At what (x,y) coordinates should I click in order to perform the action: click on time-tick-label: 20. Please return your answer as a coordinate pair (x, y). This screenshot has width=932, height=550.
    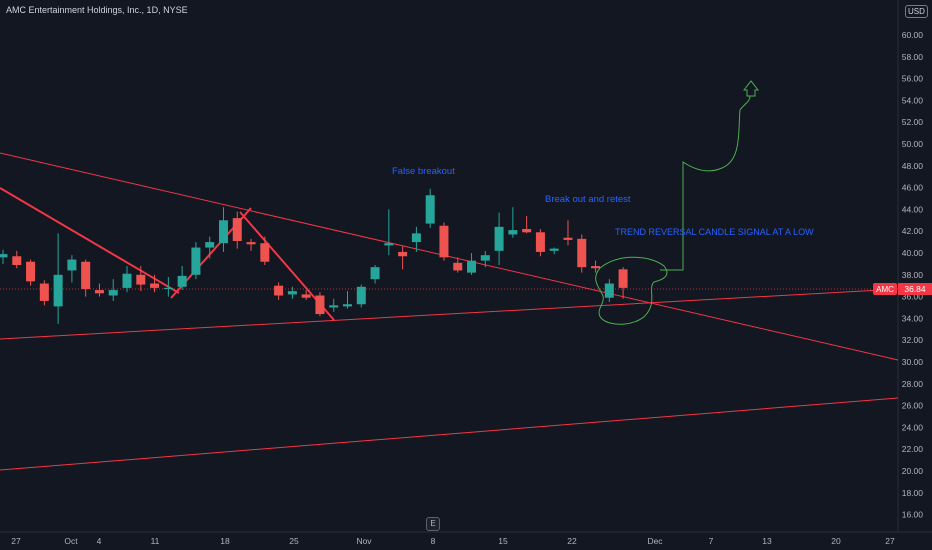
    Looking at the image, I should click on (836, 541).